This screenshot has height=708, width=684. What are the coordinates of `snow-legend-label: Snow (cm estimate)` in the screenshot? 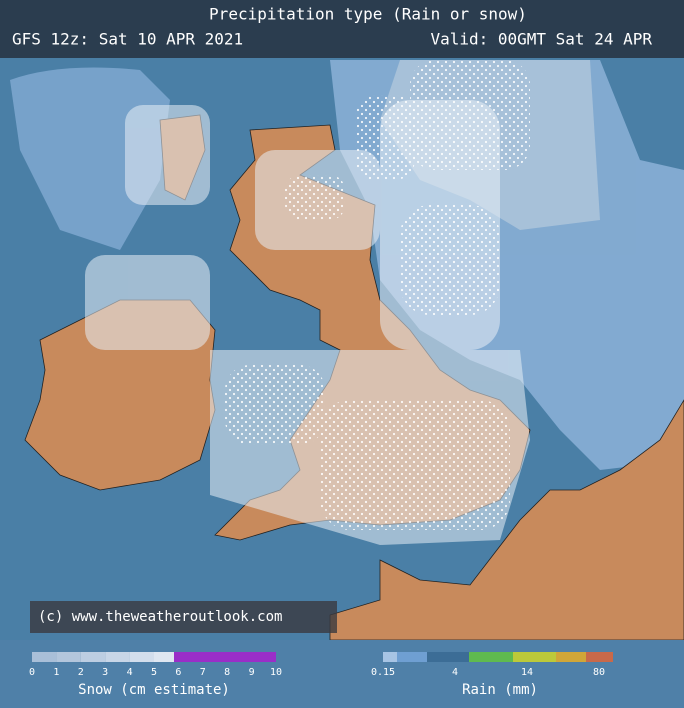 It's located at (154, 690).